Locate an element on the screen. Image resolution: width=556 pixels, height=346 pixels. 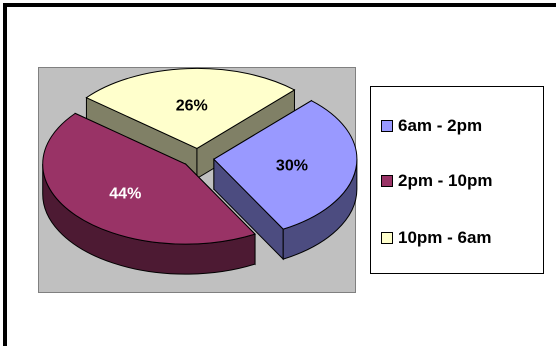
pie-slice-10pm-6am is located at coordinates (190, 108).